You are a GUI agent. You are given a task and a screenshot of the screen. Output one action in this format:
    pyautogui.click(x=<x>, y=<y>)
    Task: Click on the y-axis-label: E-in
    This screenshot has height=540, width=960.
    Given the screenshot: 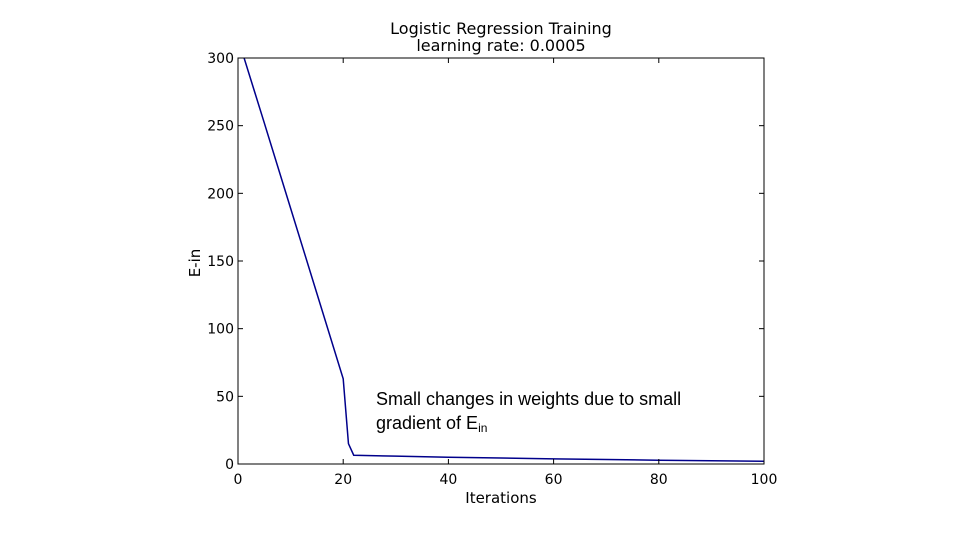 What is the action you would take?
    pyautogui.click(x=195, y=263)
    